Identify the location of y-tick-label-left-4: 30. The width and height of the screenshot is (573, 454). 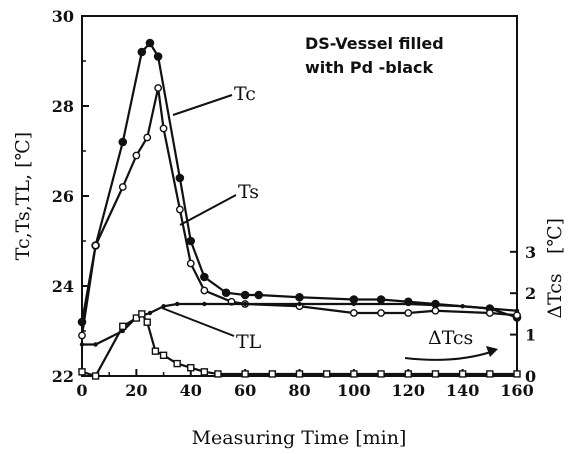
(63, 16).